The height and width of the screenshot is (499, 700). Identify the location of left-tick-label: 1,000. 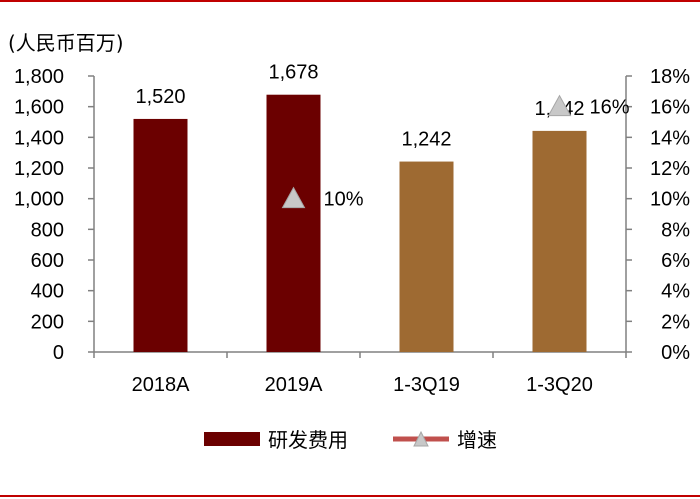
(39, 200).